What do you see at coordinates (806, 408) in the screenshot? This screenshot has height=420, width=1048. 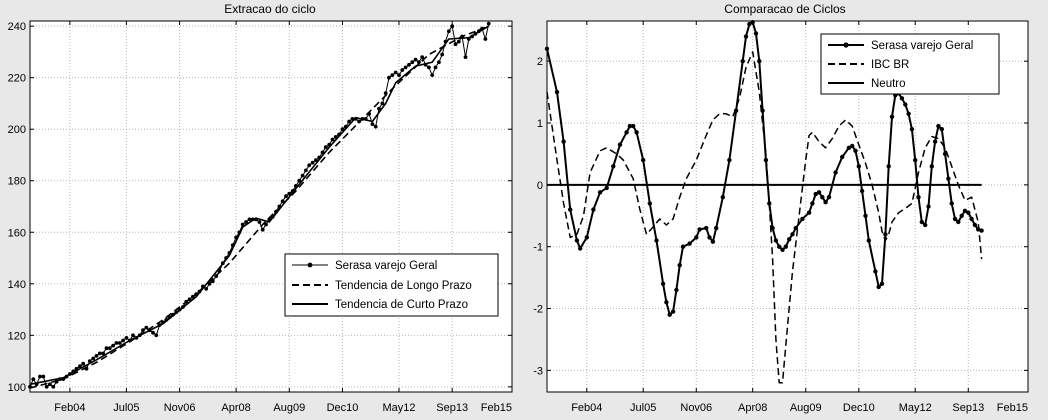 I see `x-tick-label: Aug09` at bounding box center [806, 408].